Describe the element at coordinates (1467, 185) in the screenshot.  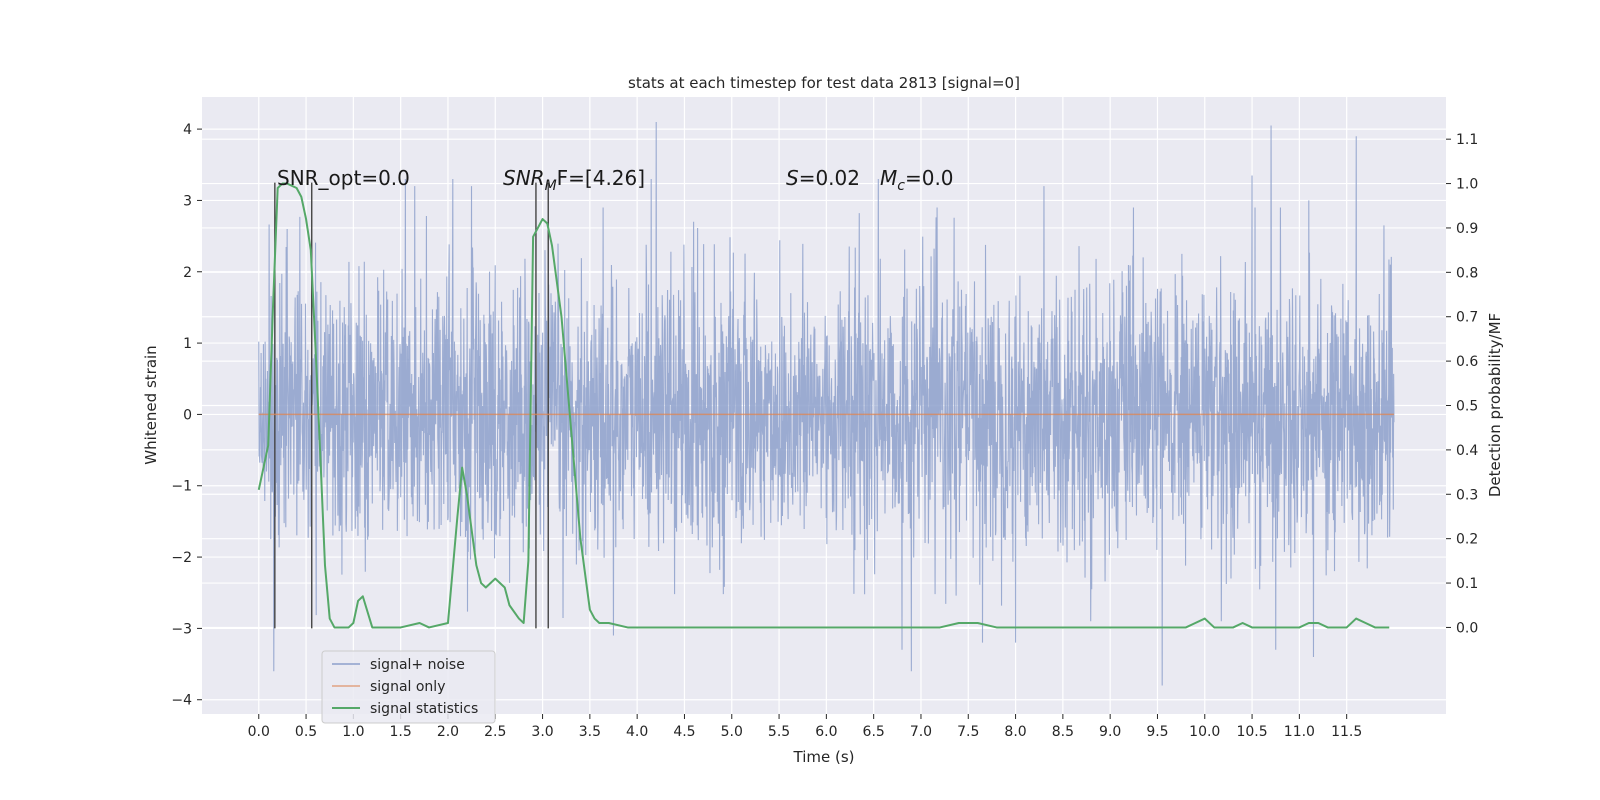
I see `y2-tick-label-10: 1.0` at that location.